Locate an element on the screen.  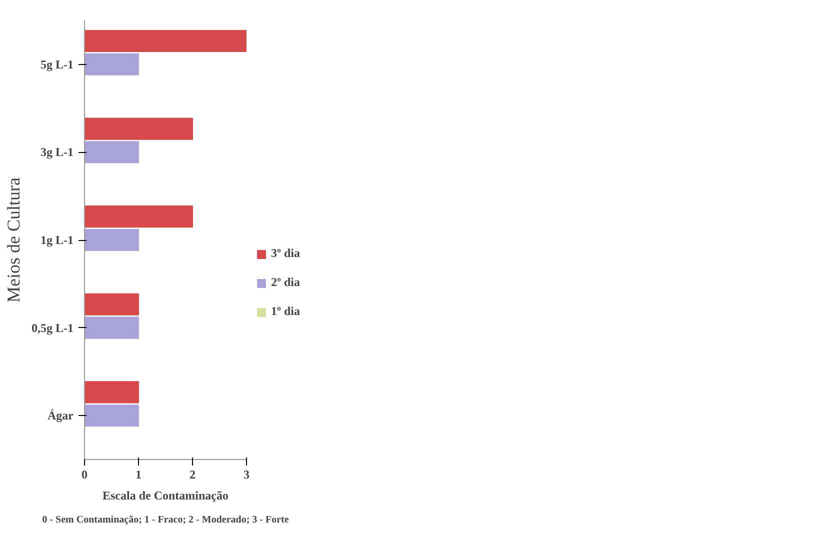
legend-label: 3º dia is located at coordinates (285, 253).